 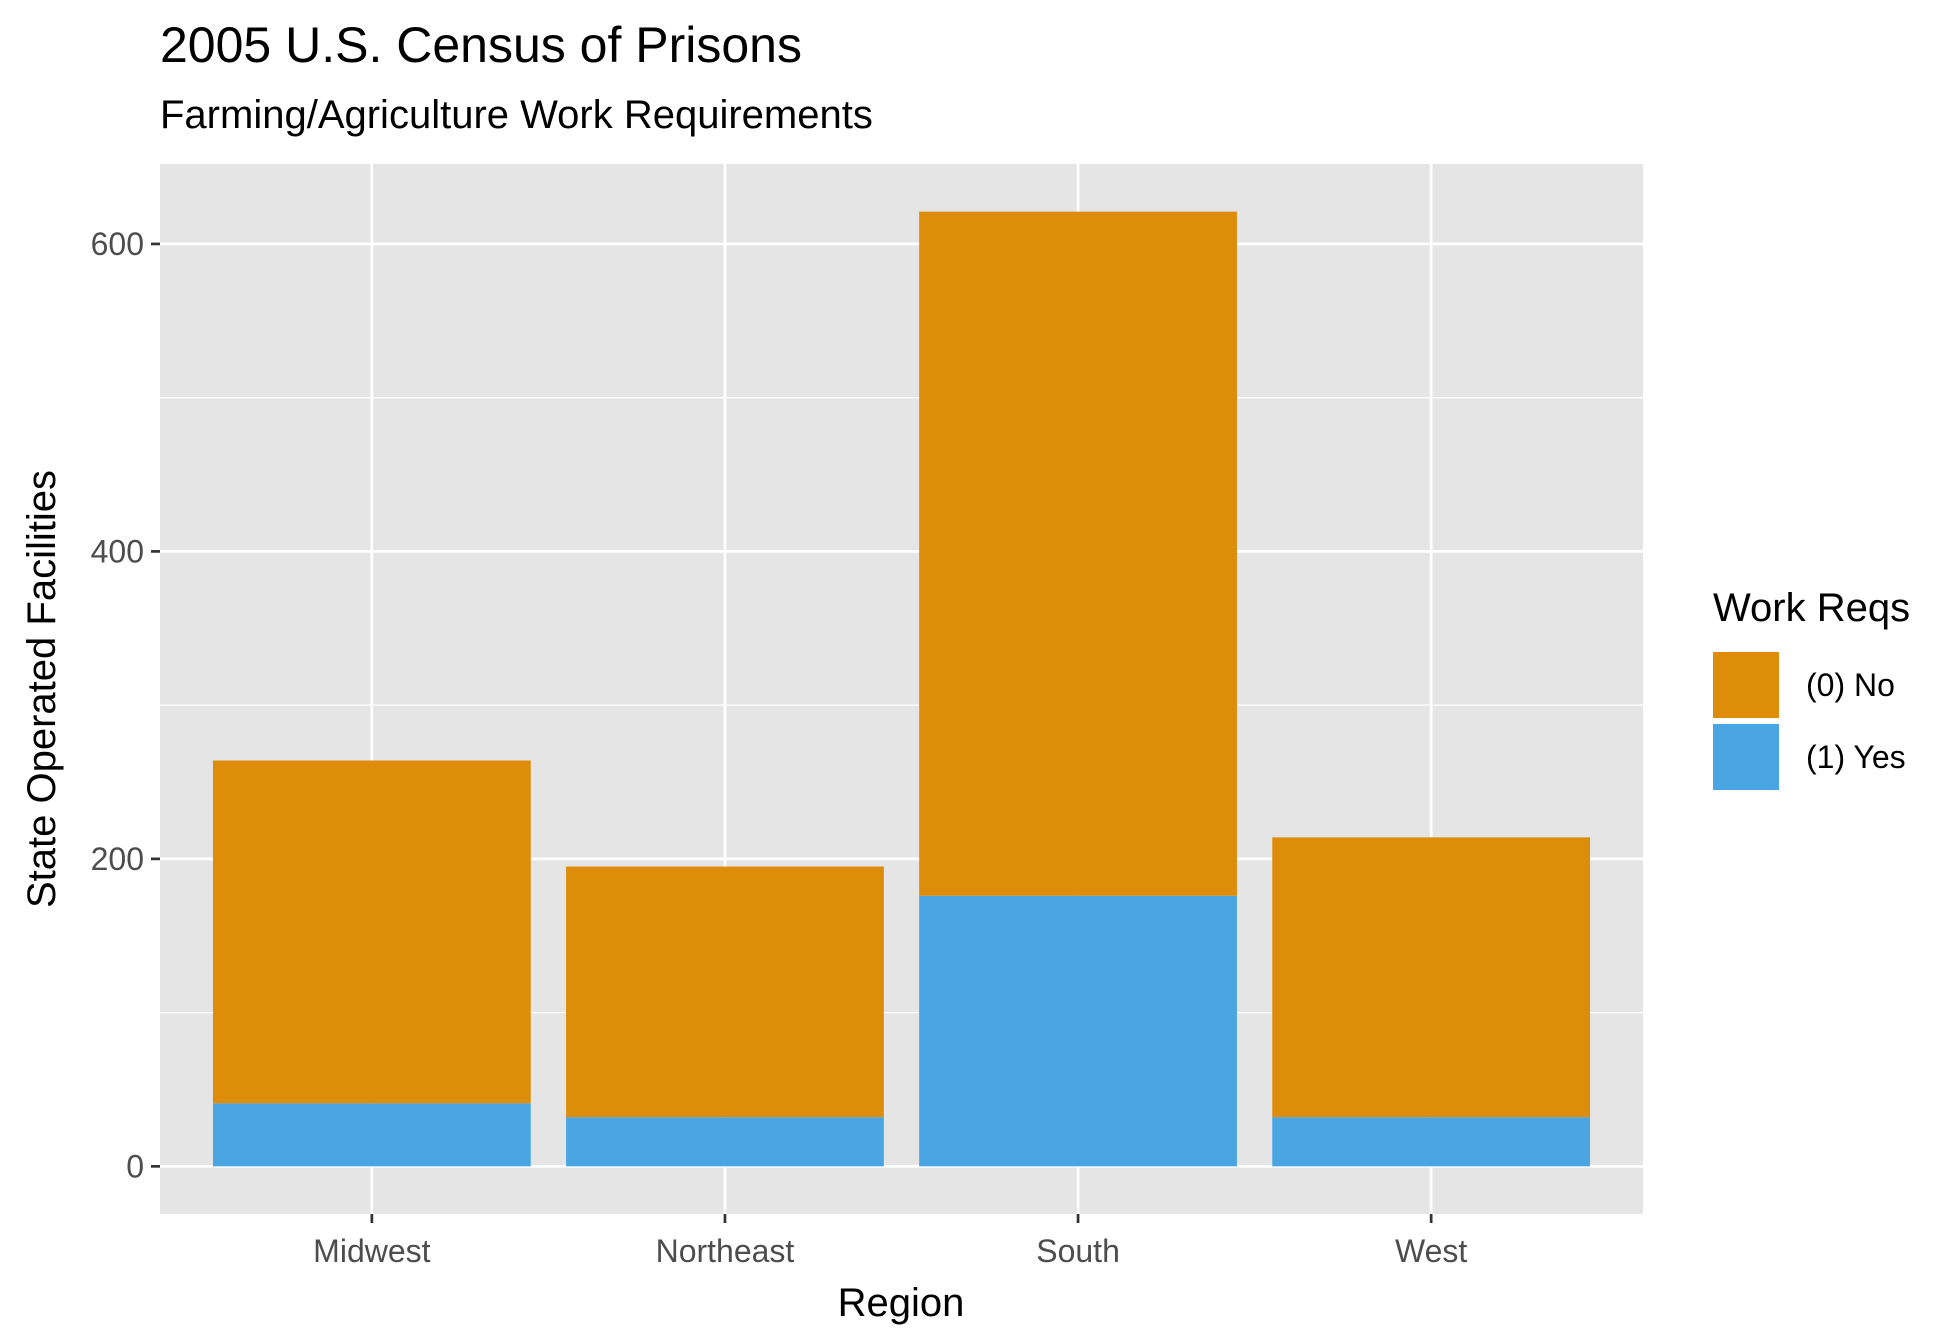 I want to click on bar-south-1-yes, so click(x=1078, y=1031).